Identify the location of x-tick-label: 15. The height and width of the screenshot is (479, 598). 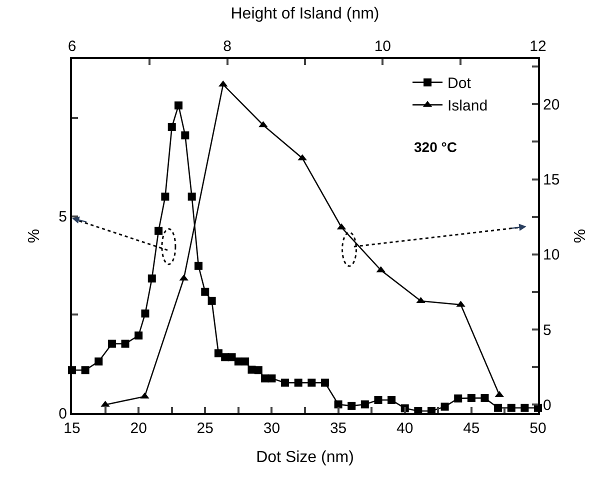
(72, 428).